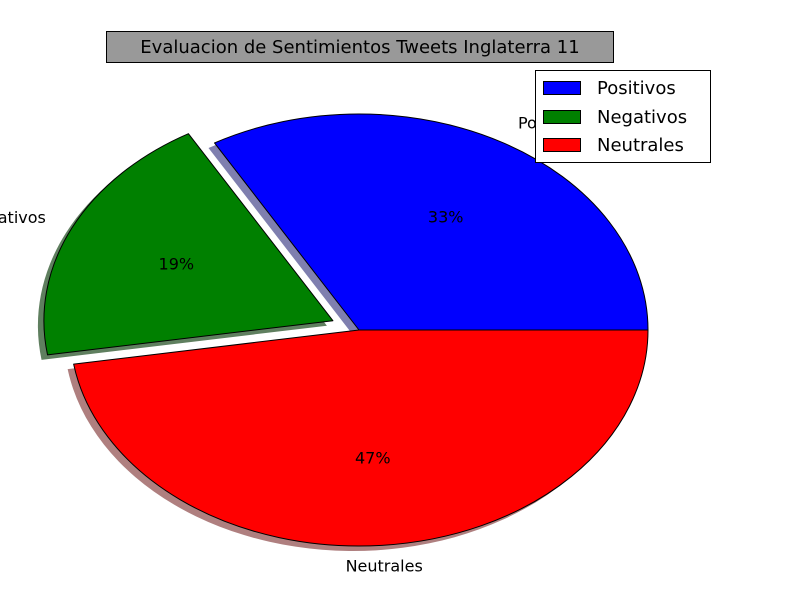 This screenshot has height=600, width=800. I want to click on legend-item-neutrales: Neutrales, so click(613, 145).